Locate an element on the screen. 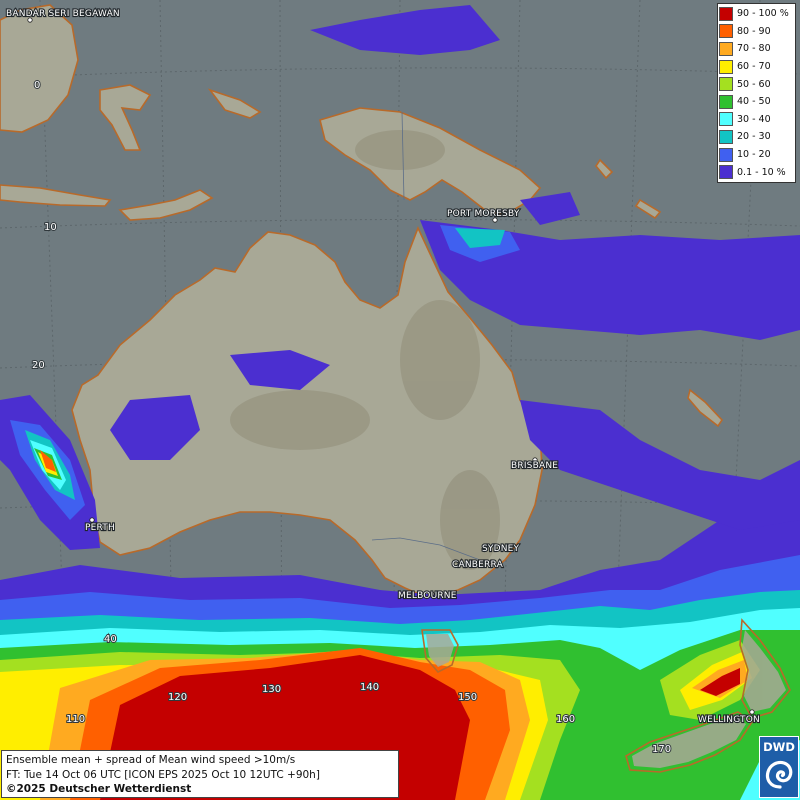  lat-label-40: 40 is located at coordinates (110, 639).